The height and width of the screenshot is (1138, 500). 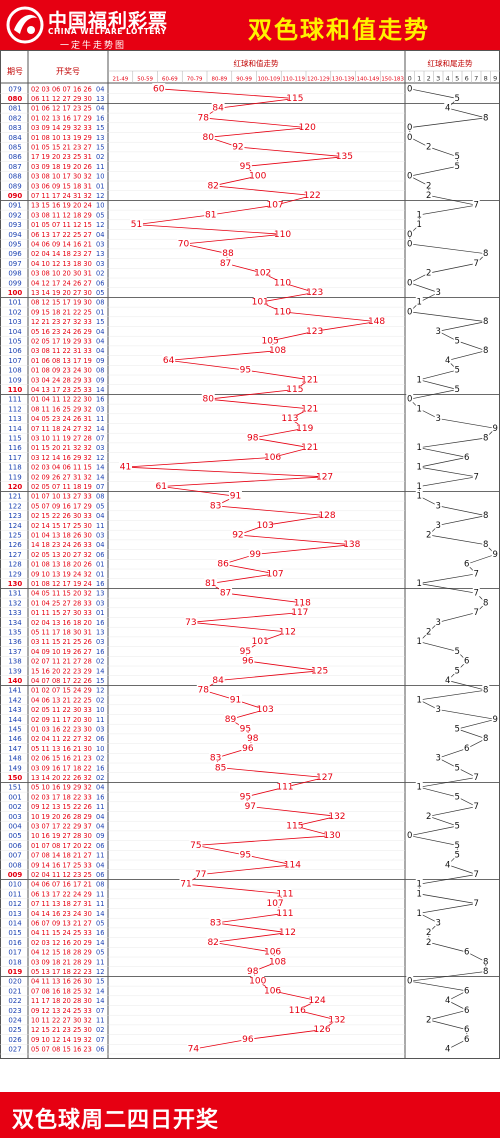 What do you see at coordinates (61, 759) in the screenshot?
I see `red-balls-cell: 02 06 15 16 21 23` at bounding box center [61, 759].